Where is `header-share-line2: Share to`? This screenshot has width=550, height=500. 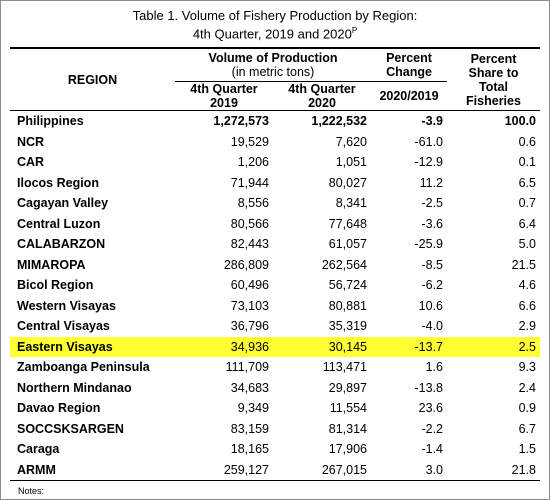 header-share-line2: Share to is located at coordinates (493, 72).